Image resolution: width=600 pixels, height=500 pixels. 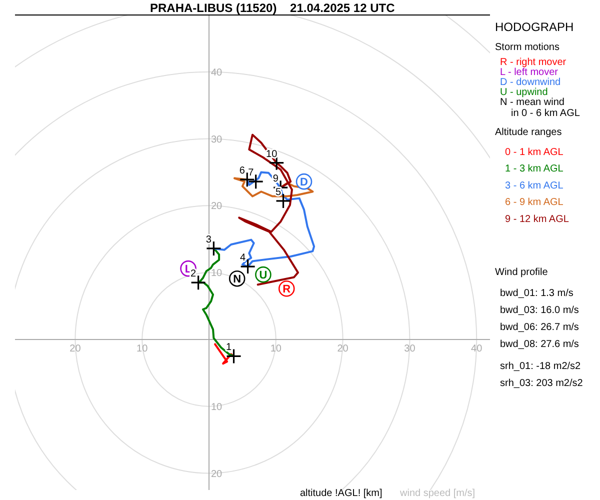 What do you see at coordinates (527, 47) in the screenshot?
I see `text: Storm motions` at bounding box center [527, 47].